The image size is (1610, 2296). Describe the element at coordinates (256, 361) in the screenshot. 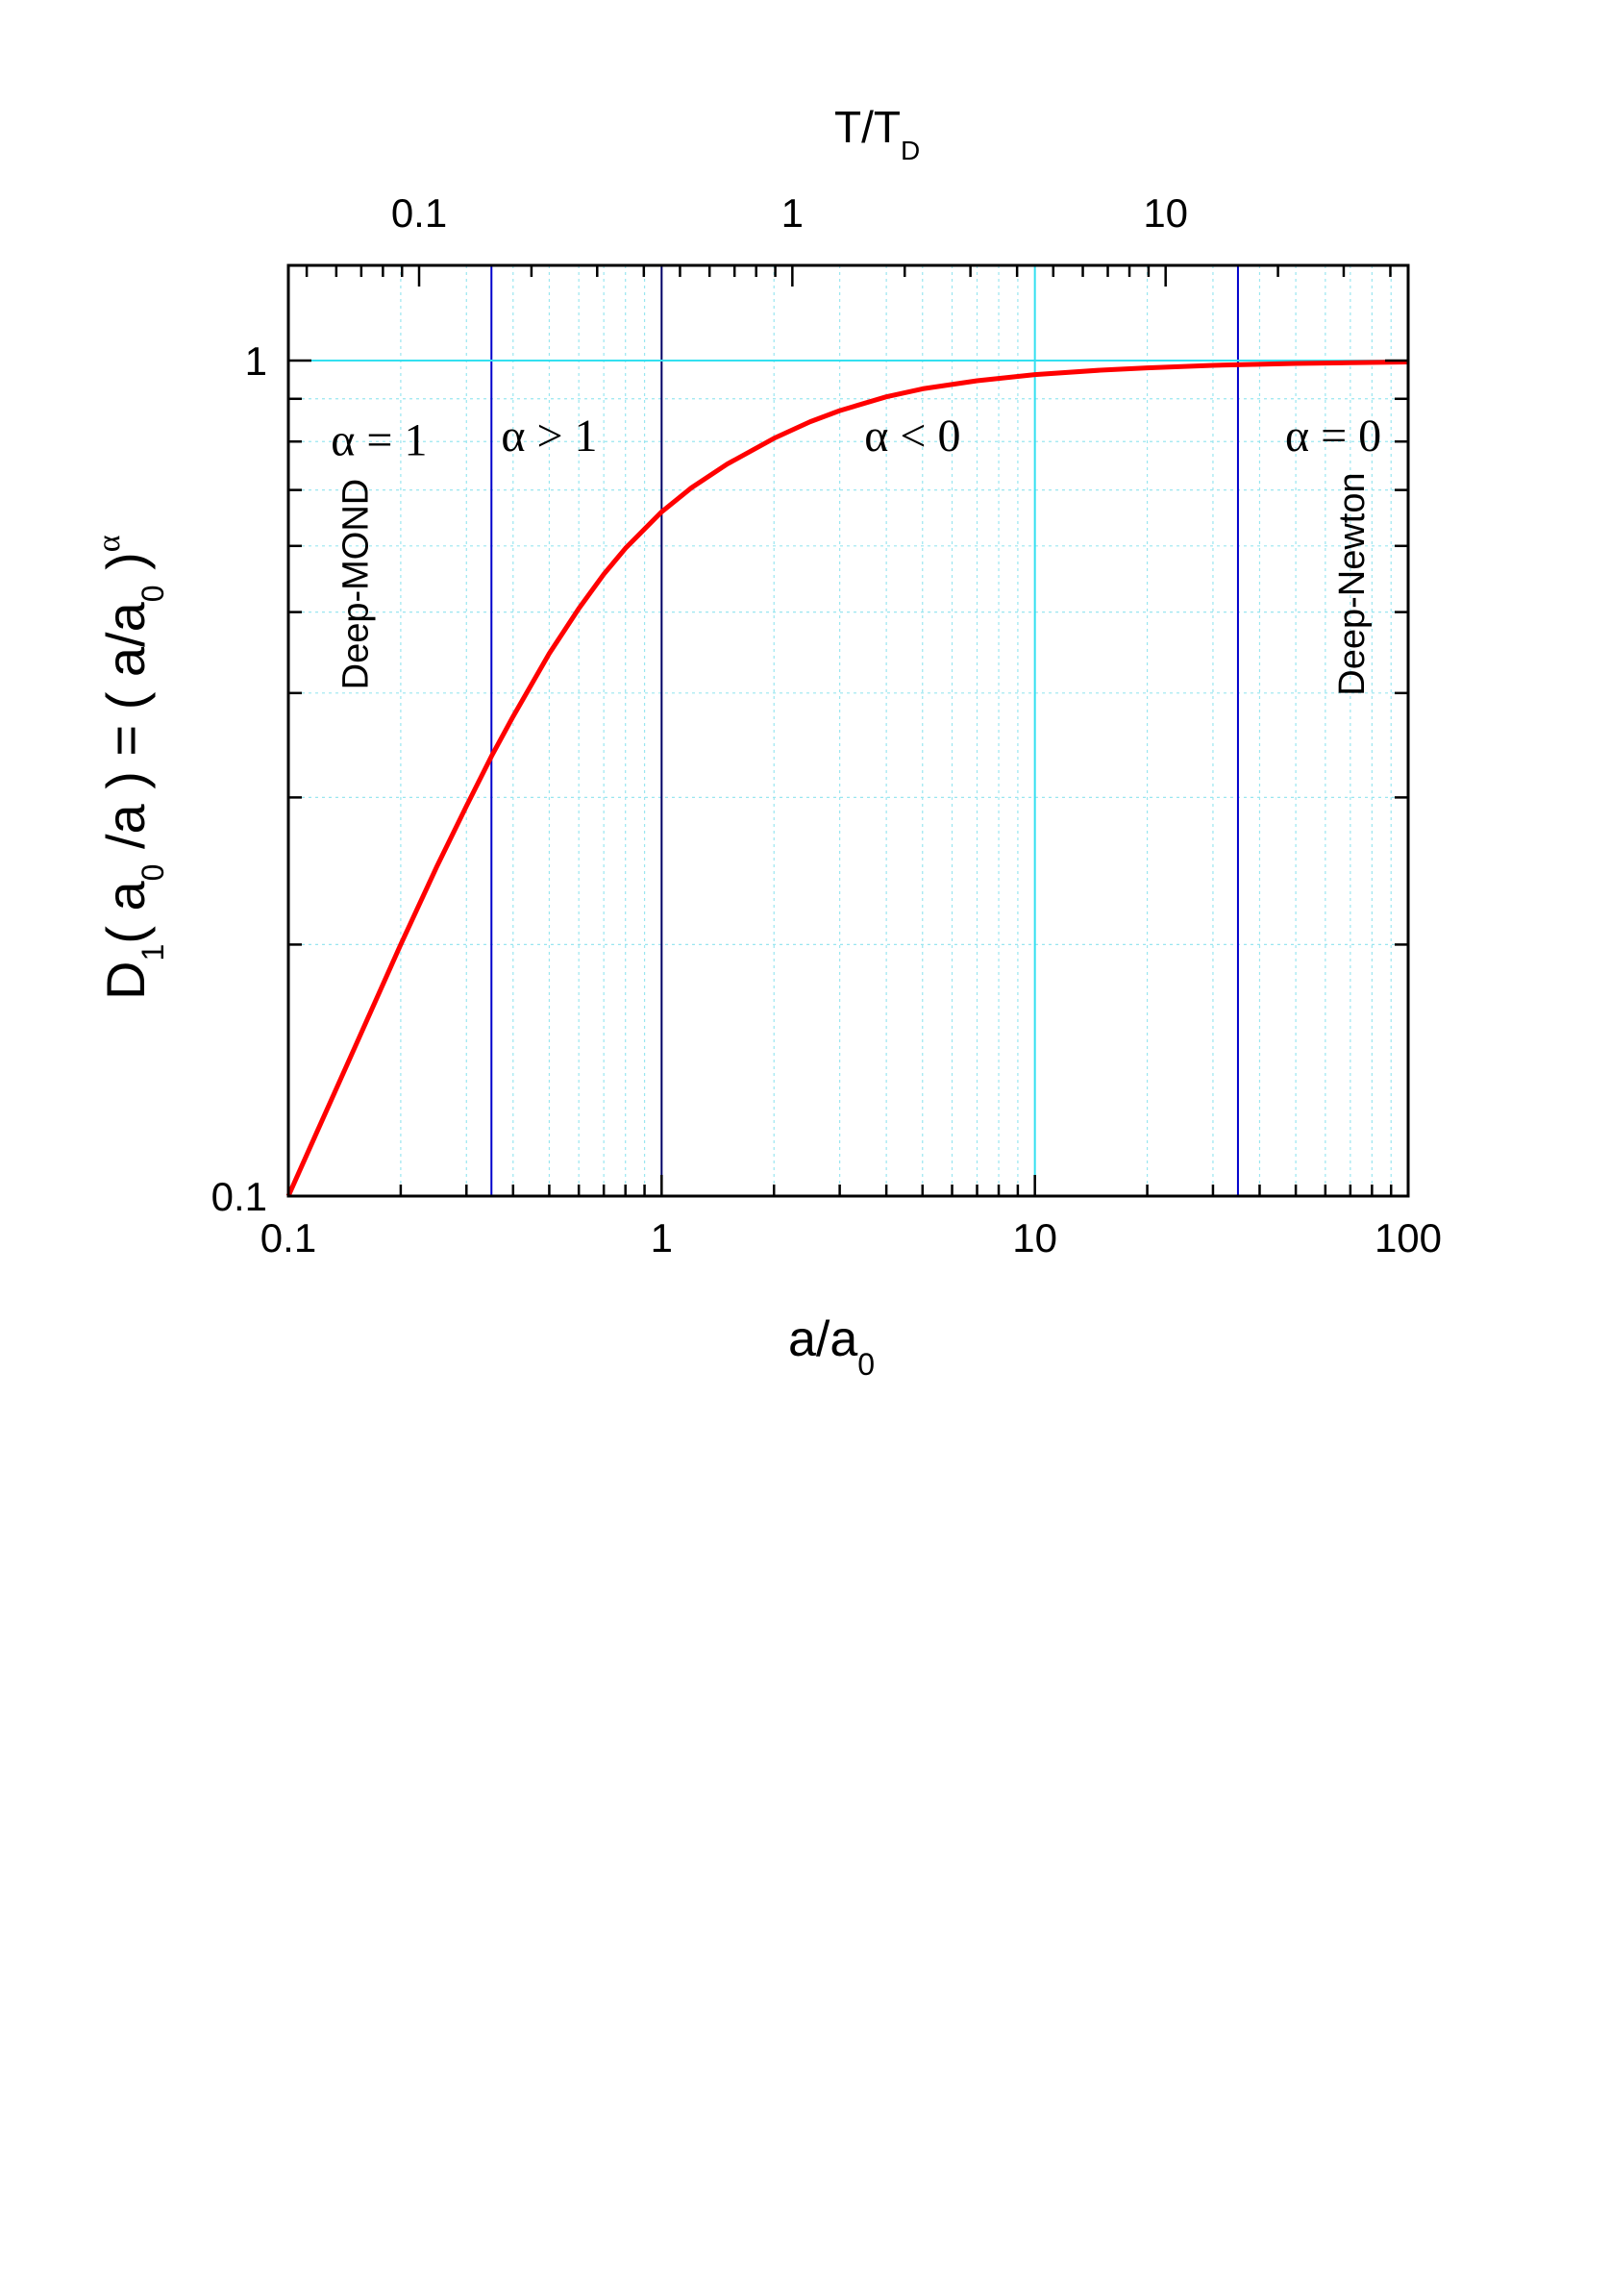

I see `y-tick-label: 1` at that location.